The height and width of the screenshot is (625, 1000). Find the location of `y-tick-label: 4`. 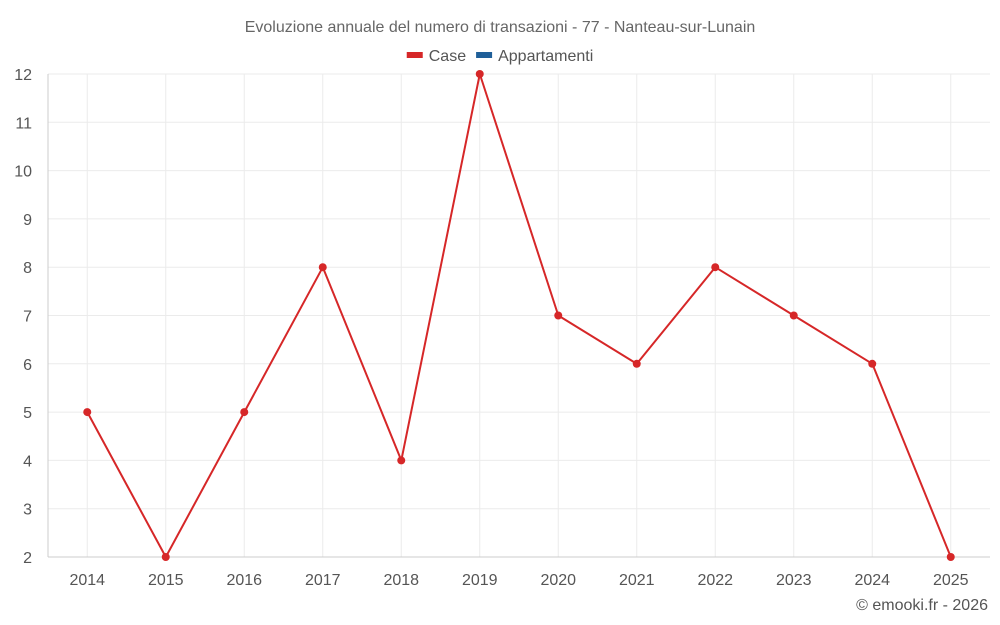

y-tick-label: 4 is located at coordinates (27, 461).